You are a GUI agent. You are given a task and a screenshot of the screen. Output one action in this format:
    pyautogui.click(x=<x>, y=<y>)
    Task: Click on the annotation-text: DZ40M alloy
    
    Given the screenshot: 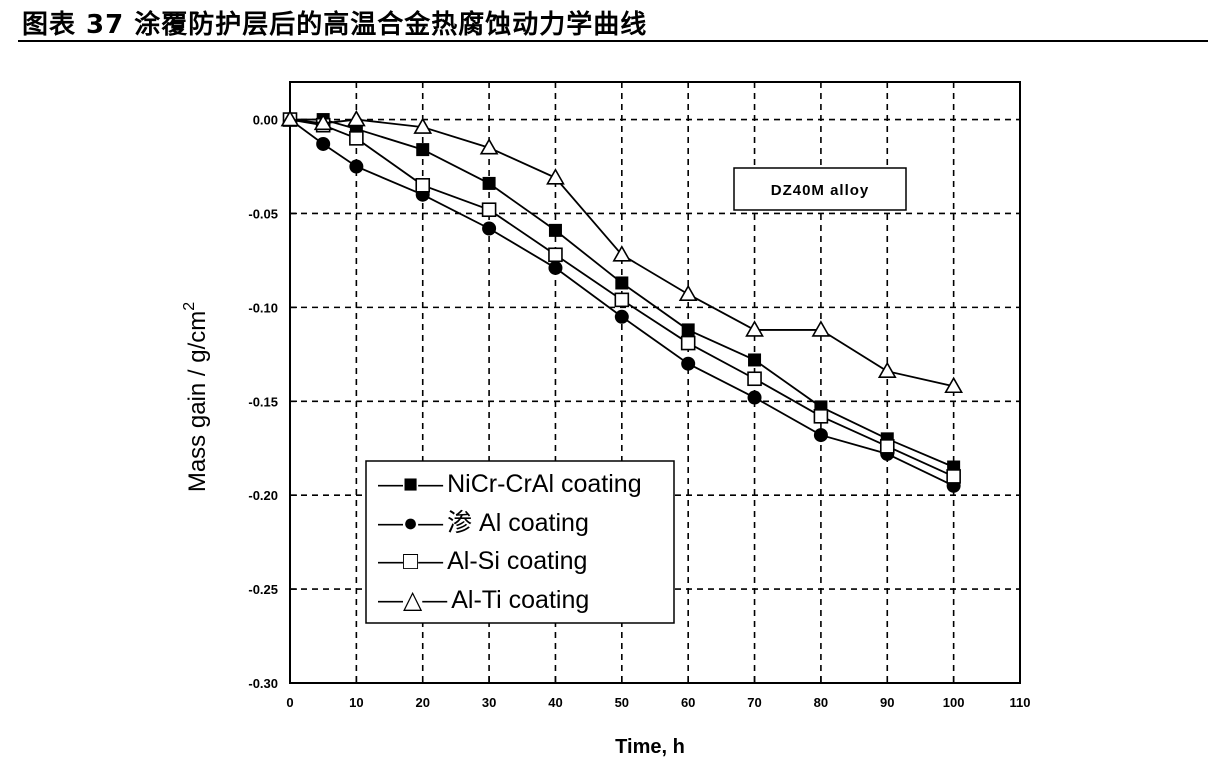 What is the action you would take?
    pyautogui.click(x=820, y=190)
    